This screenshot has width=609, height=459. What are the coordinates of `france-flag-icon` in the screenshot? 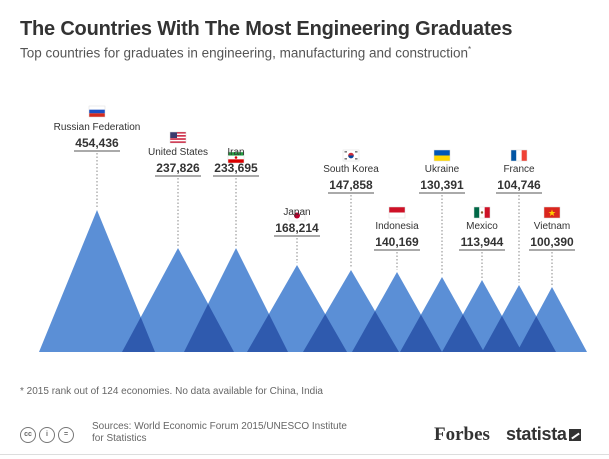 It's located at (519, 155).